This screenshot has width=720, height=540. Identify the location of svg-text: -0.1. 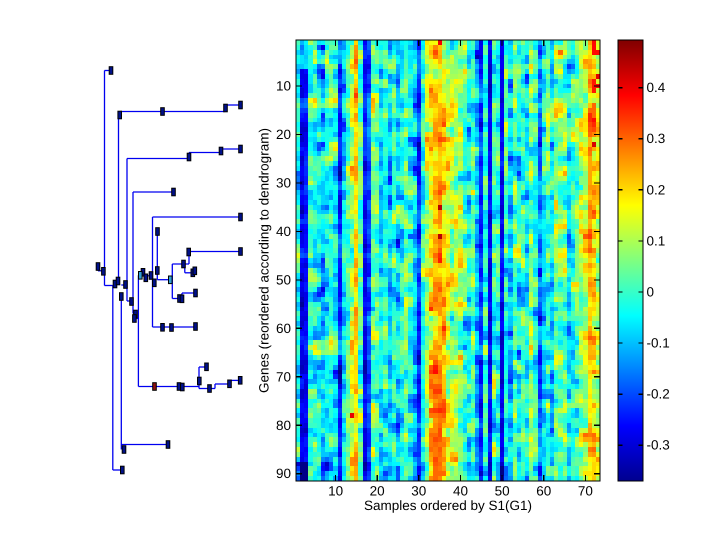
(658, 343).